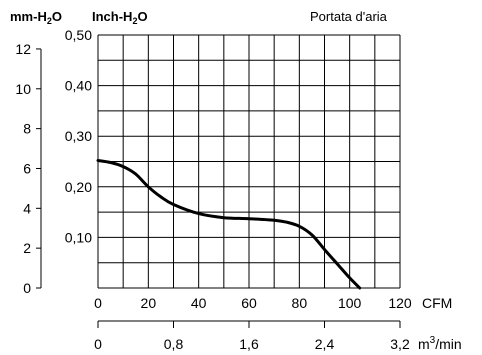 This screenshot has width=482, height=355. I want to click on left-axis-unit: mm-H2O, so click(36, 17).